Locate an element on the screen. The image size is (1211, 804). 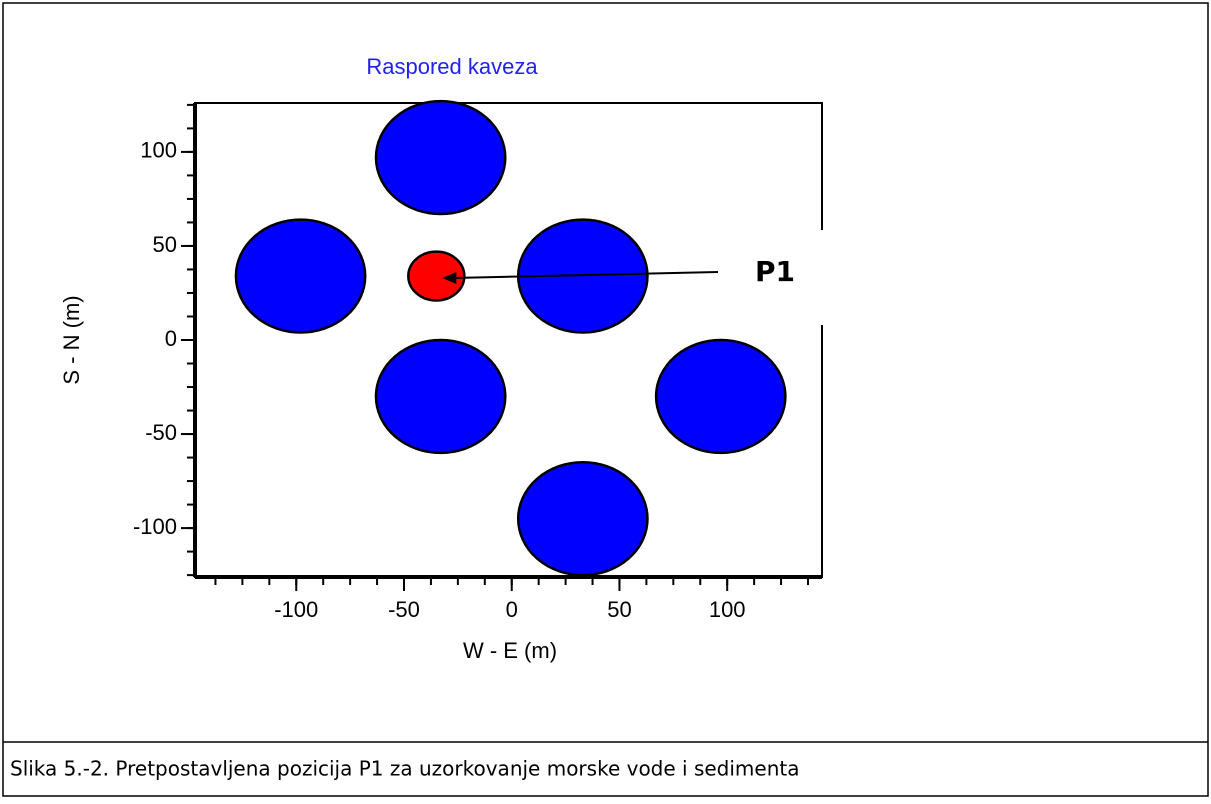
x-tick-label: 100 is located at coordinates (727, 609).